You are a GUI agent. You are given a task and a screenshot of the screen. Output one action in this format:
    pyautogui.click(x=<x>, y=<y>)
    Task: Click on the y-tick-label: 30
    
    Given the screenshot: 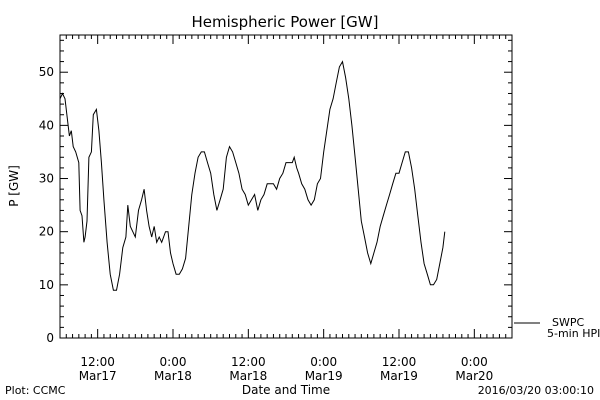 What is the action you would take?
    pyautogui.click(x=46, y=179)
    